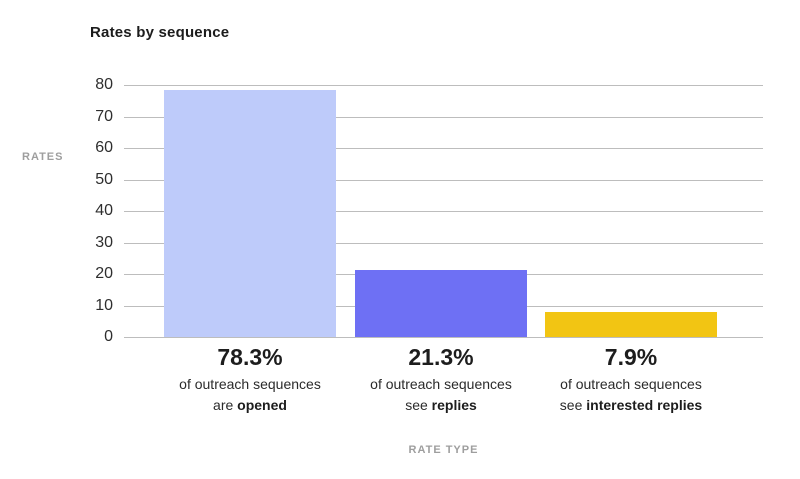  What do you see at coordinates (631, 405) in the screenshot?
I see `bar-caption-line: see interested replies` at bounding box center [631, 405].